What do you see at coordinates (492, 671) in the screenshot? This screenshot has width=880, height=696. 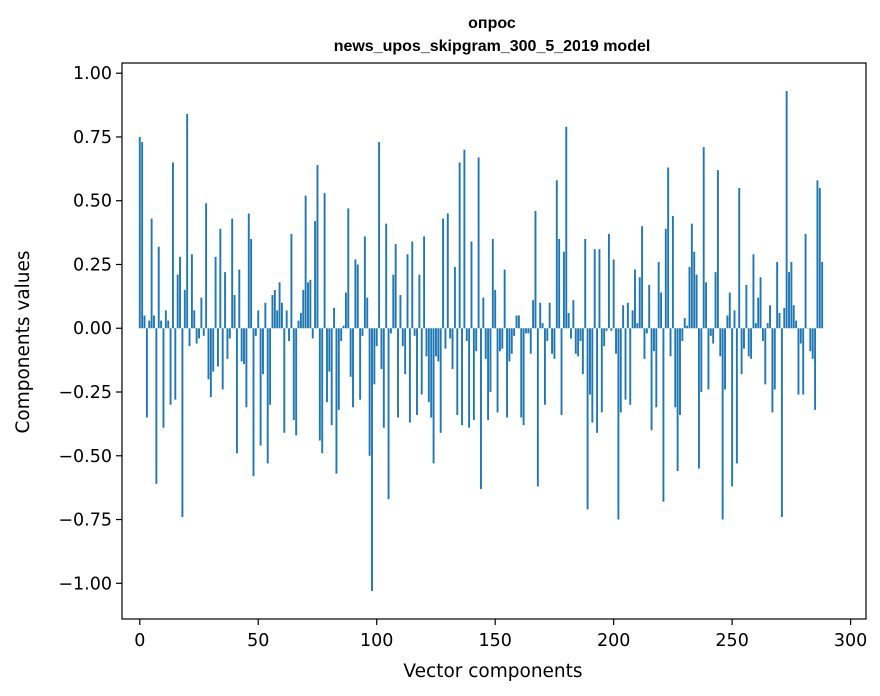 I see `x-axis-label: Vector components` at bounding box center [492, 671].